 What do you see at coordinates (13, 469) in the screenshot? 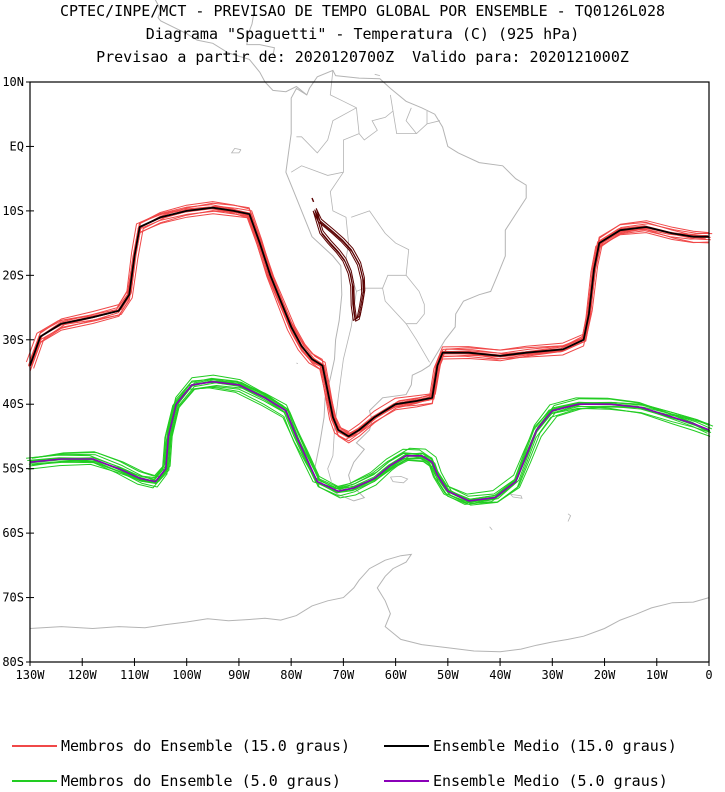
I see `y-tick-label: 50S` at bounding box center [13, 469].